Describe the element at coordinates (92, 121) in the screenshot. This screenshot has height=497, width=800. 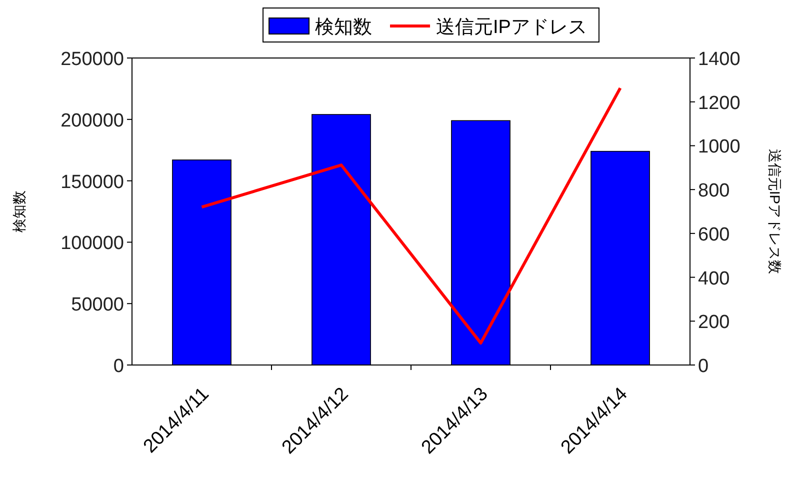
I see `y-tick-label: 200000` at that location.